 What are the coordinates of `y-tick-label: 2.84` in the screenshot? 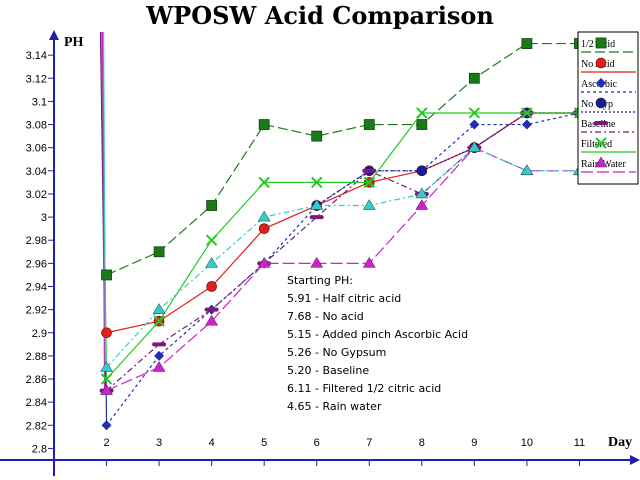 It's located at (36, 403).